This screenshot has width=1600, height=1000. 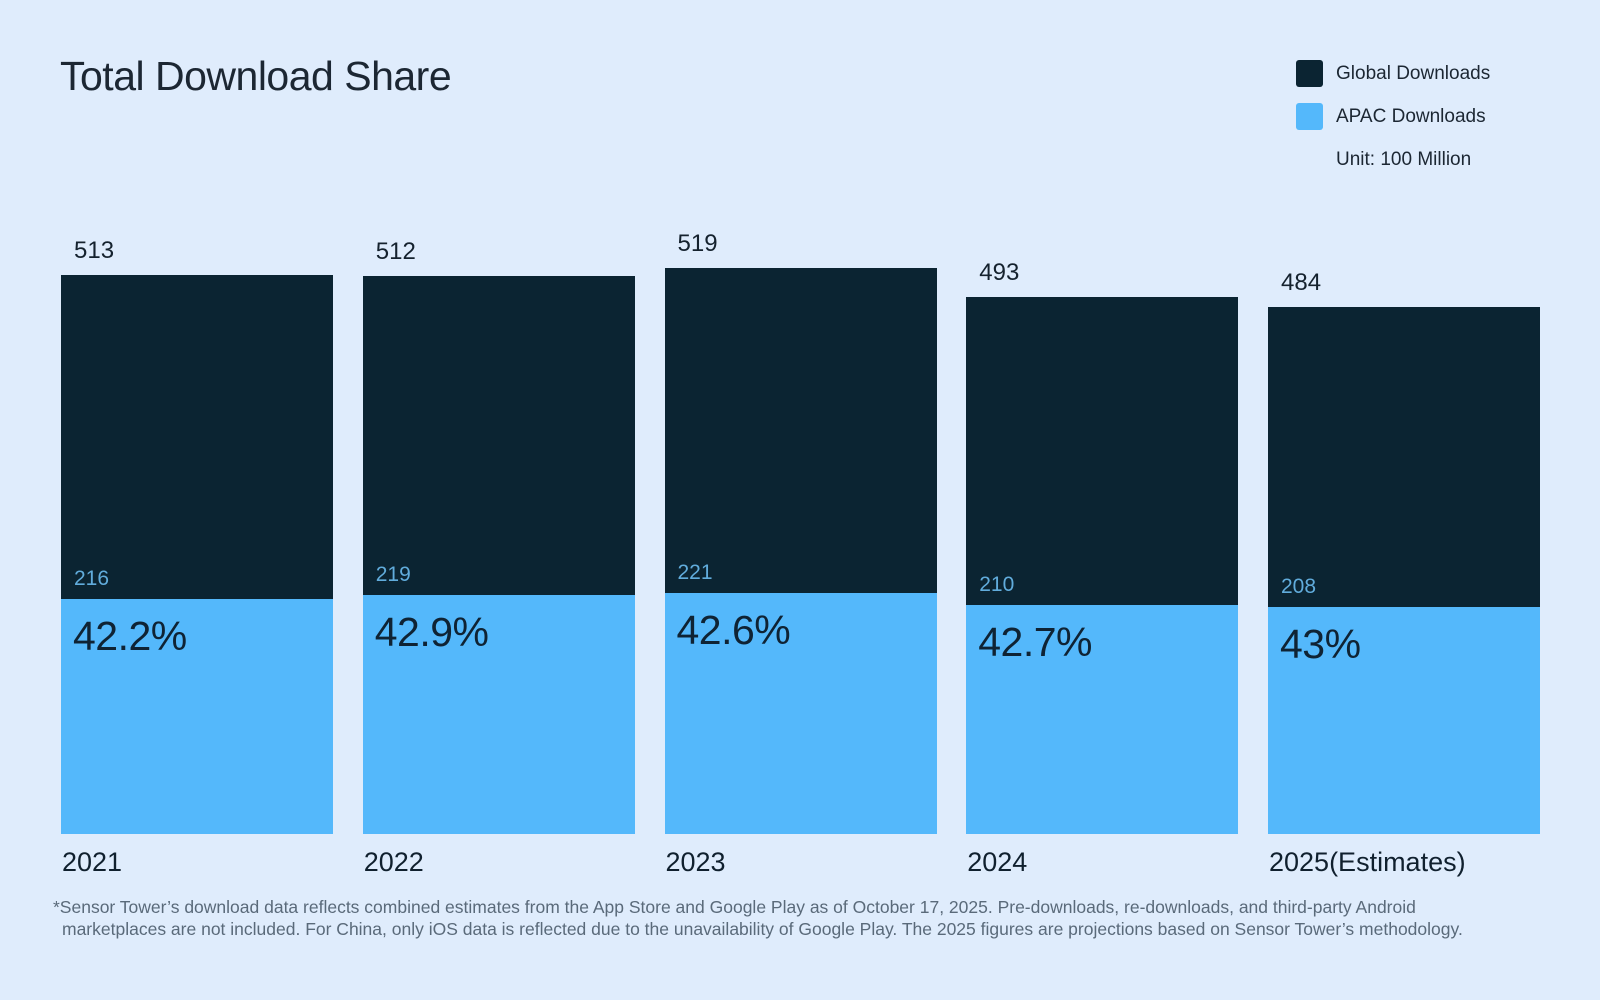 I want to click on year-label: 2022, so click(x=393, y=862).